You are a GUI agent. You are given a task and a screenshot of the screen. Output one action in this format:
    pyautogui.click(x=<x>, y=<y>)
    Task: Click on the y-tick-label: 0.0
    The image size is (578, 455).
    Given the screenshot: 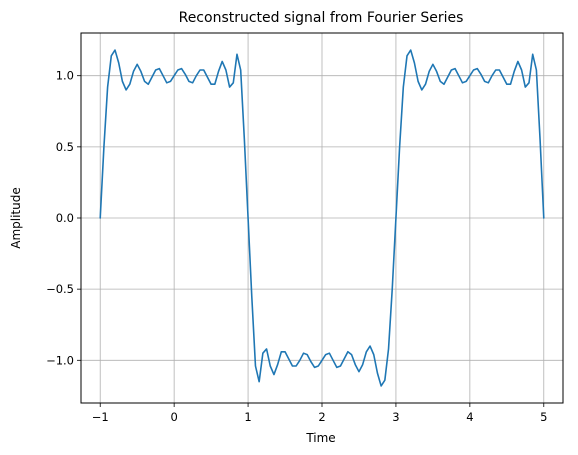 What is the action you would take?
    pyautogui.click(x=65, y=218)
    